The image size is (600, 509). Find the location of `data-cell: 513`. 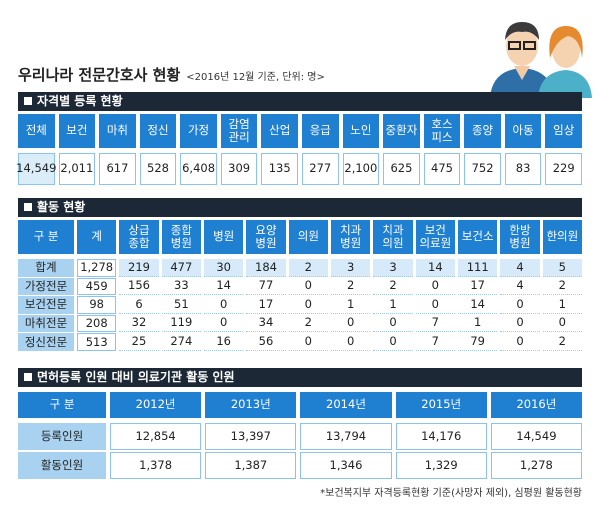

data-cell: 513 is located at coordinates (97, 342).